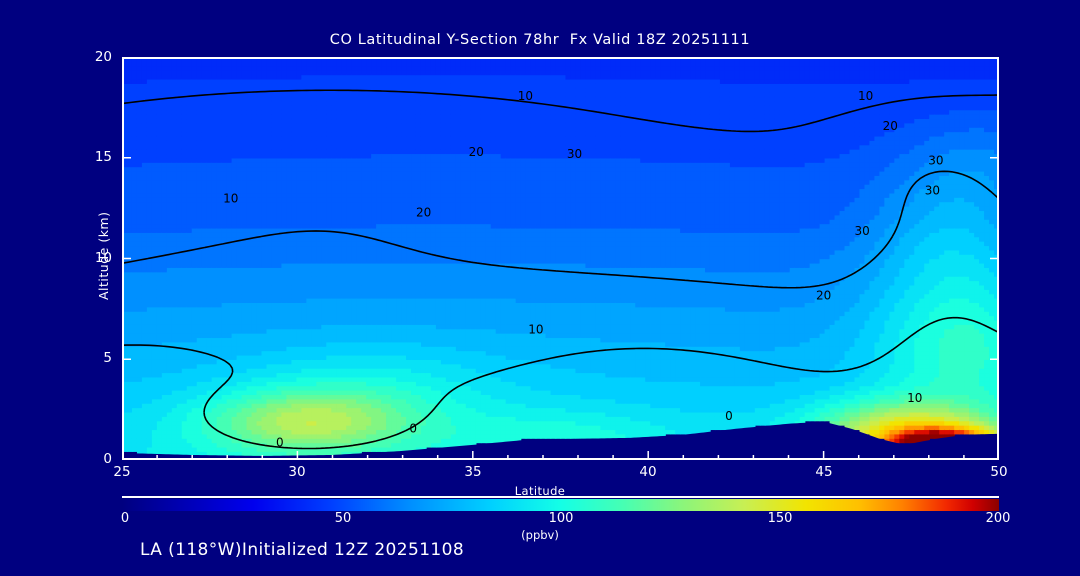 The image size is (1080, 576). I want to click on colorbar-gradient, so click(560, 505).